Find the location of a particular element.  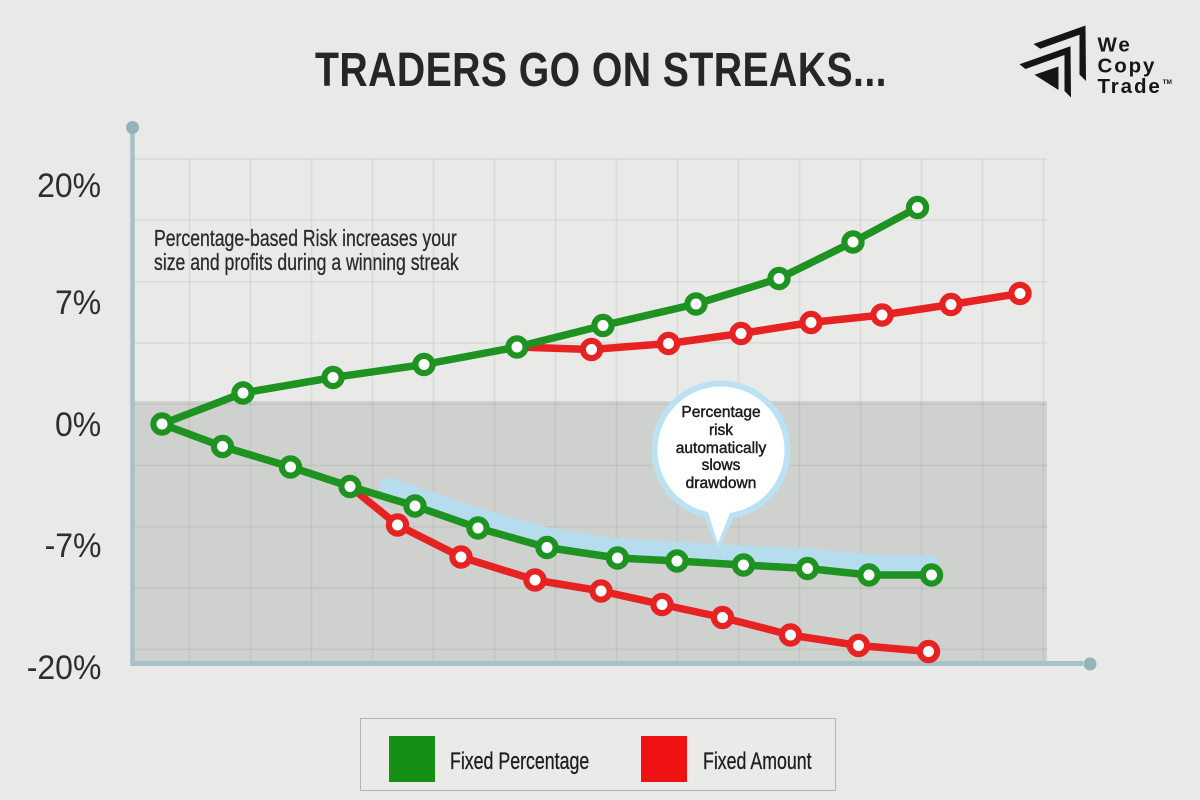

svg-text: Trade is located at coordinates (1130, 86).